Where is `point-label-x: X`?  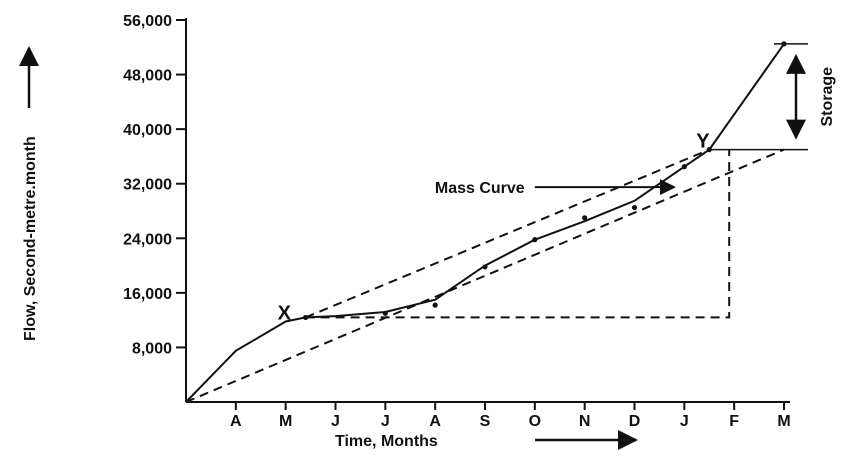
point-label-x: X is located at coordinates (285, 313).